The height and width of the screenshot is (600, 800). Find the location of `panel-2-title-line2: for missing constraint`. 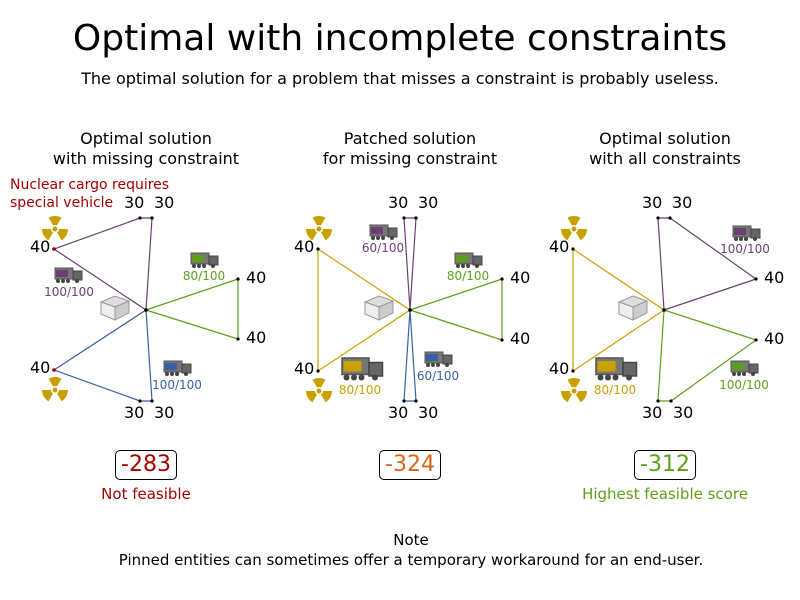

panel-2-title-line2: for missing constraint is located at coordinates (410, 158).